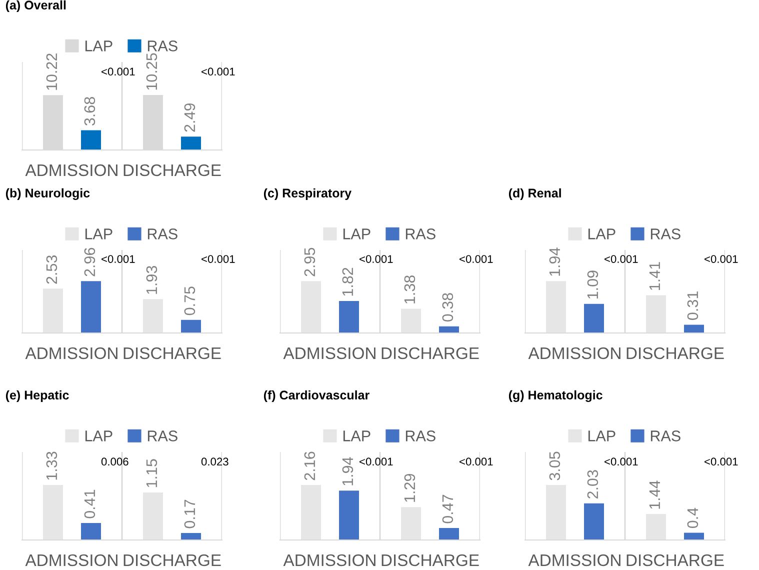 This screenshot has width=759, height=570. What do you see at coordinates (90, 111) in the screenshot?
I see `data-label: 3.68` at bounding box center [90, 111].